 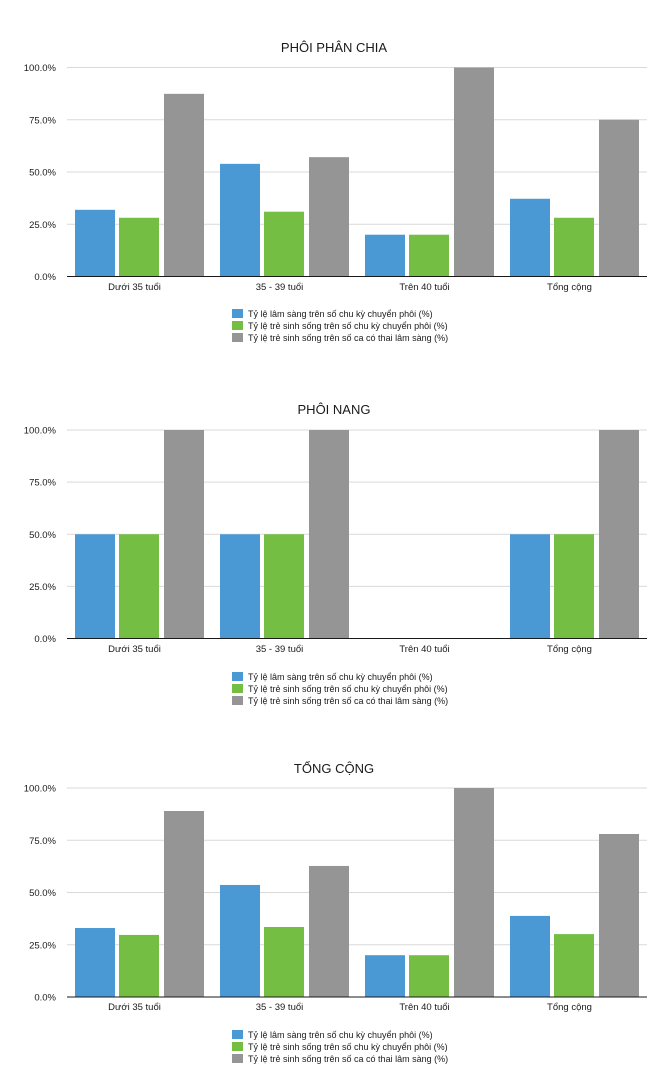 I want to click on chart-title: PHÔI PHÂN CHIA, so click(x=334, y=47).